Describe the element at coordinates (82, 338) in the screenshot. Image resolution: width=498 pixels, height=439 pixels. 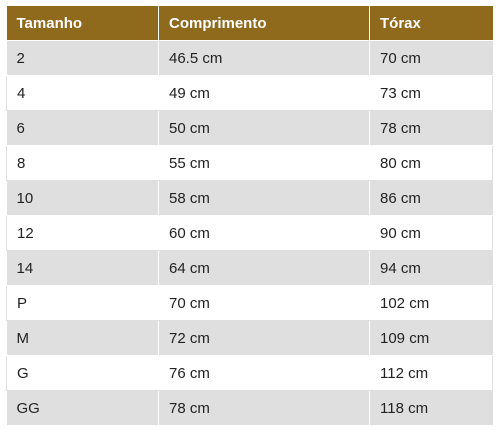
I see `cell-size: M` at that location.